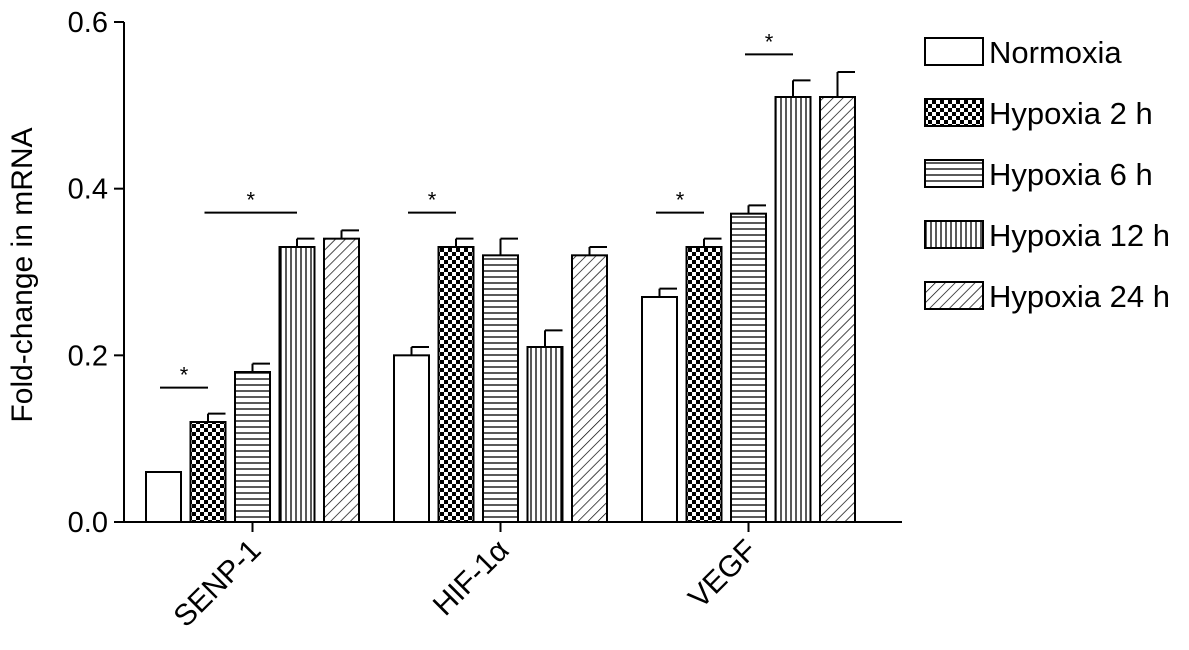 The height and width of the screenshot is (650, 1189). I want to click on y-tick-label: 0.2, so click(88, 356).